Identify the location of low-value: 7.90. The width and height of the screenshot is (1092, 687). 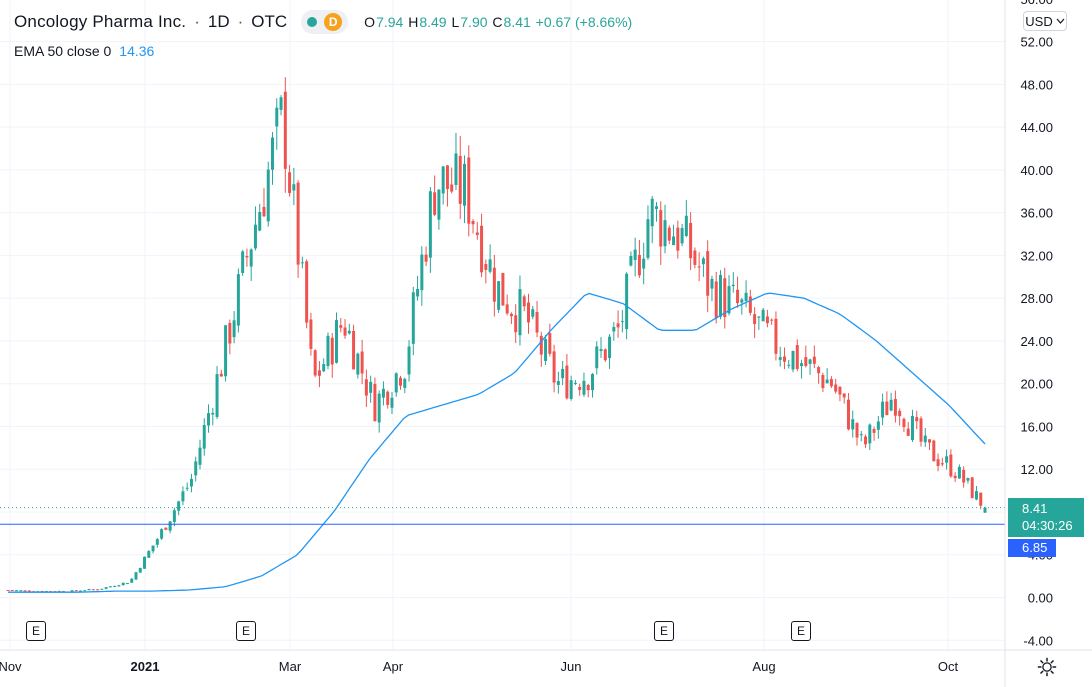
(474, 22).